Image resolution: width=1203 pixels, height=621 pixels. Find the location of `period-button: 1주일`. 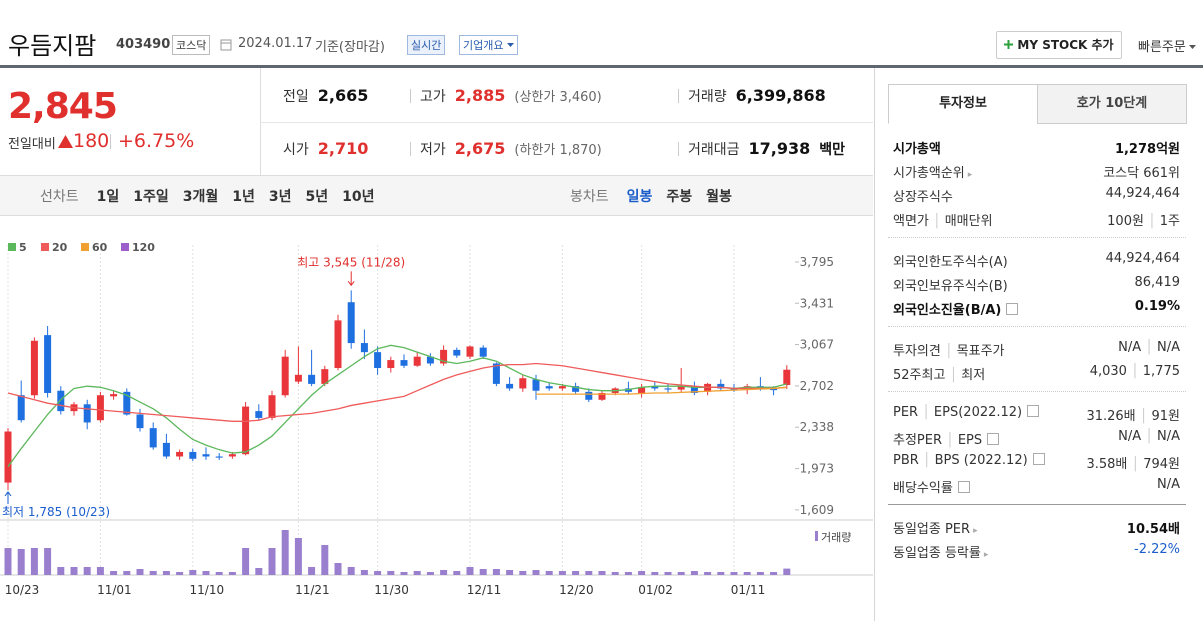

period-button: 1주일 is located at coordinates (151, 197).